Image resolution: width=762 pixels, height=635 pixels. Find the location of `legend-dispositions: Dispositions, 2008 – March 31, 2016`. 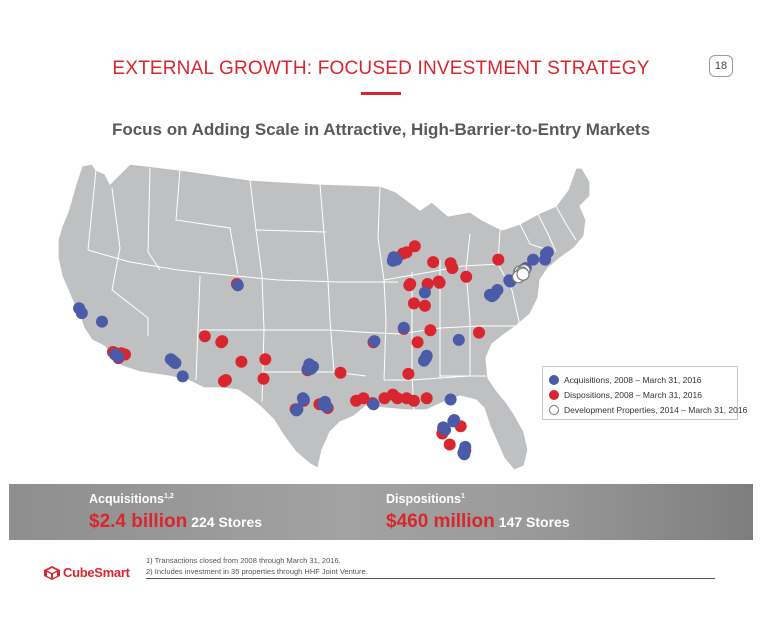

legend-dispositions: Dispositions, 2008 – March 31, 2016 is located at coordinates (643, 394).